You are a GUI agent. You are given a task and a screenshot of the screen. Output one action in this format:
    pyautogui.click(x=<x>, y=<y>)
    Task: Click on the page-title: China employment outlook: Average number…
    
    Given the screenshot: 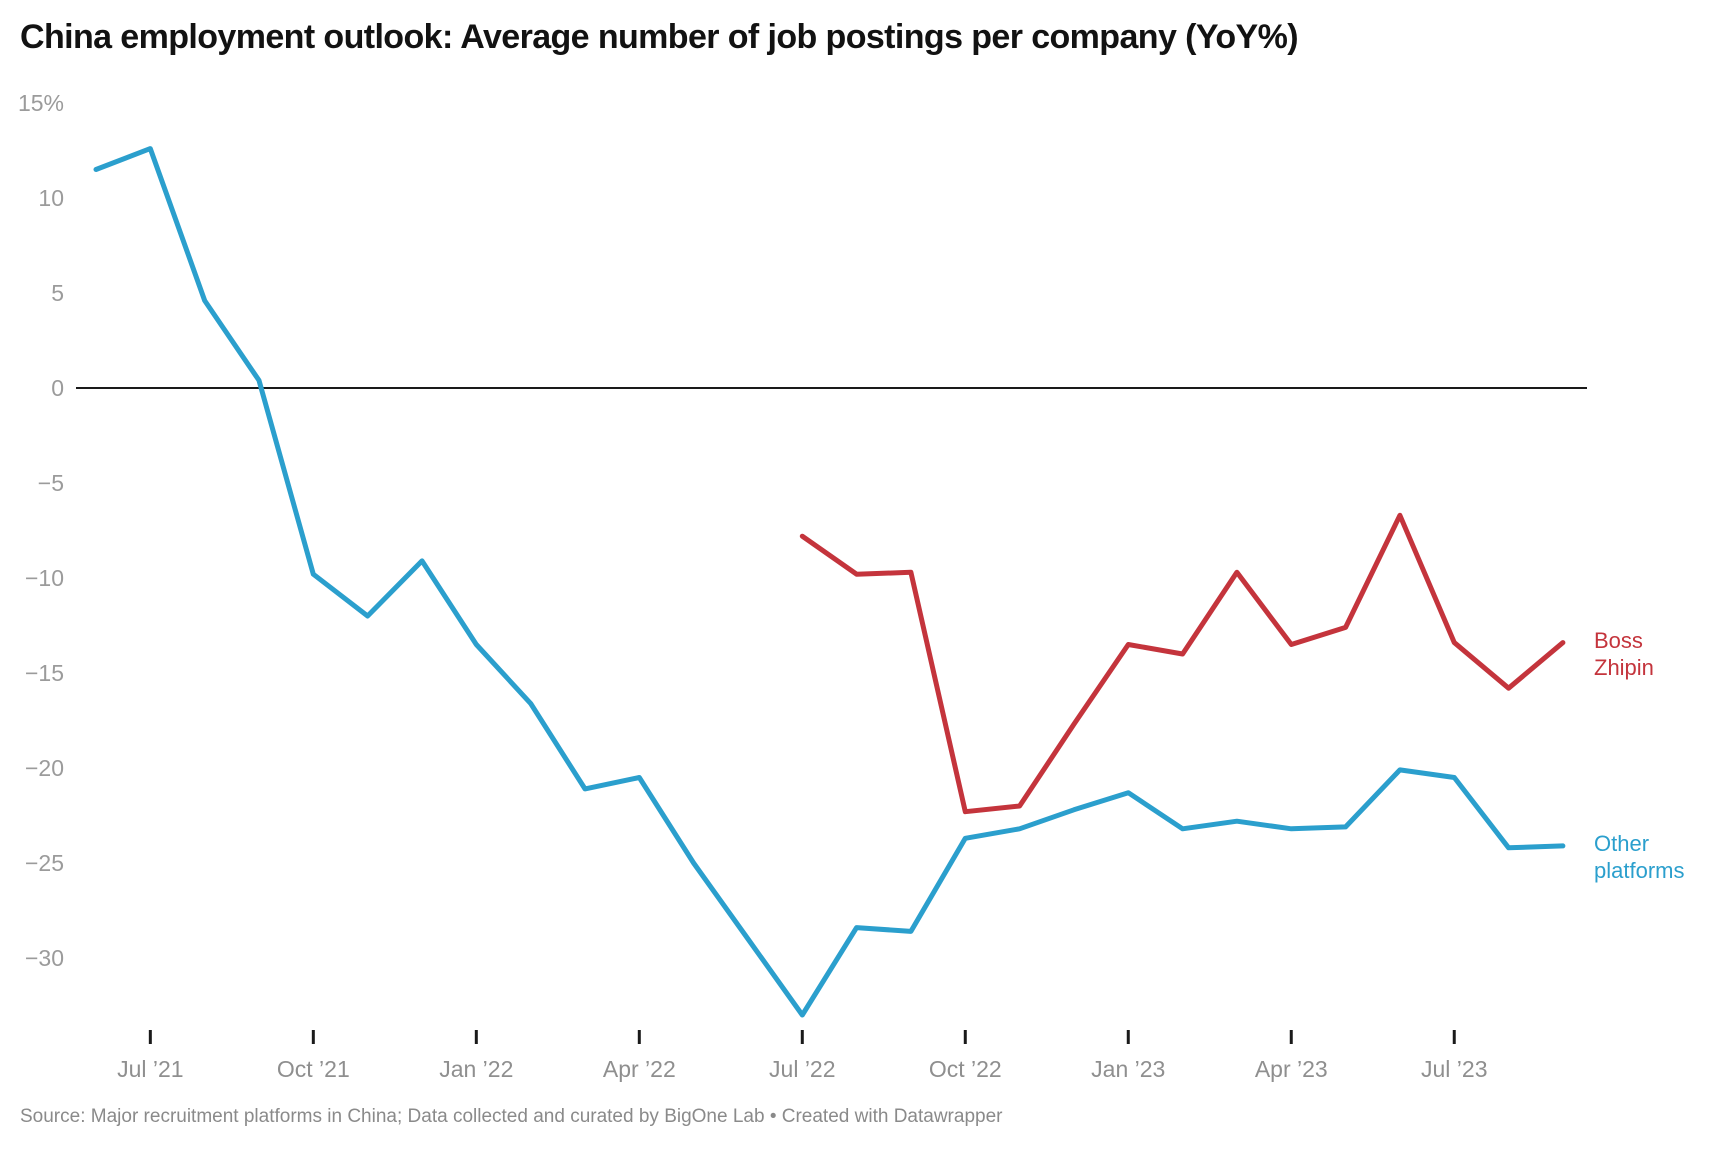 What is the action you would take?
    pyautogui.click(x=659, y=37)
    